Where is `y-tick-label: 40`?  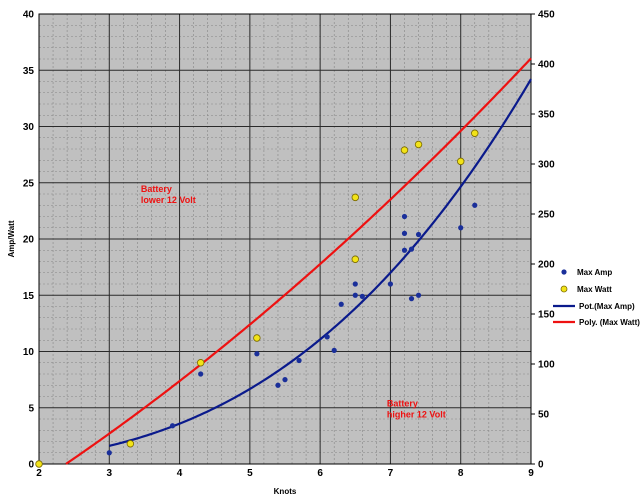
y-tick-label: 40 is located at coordinates (29, 15).